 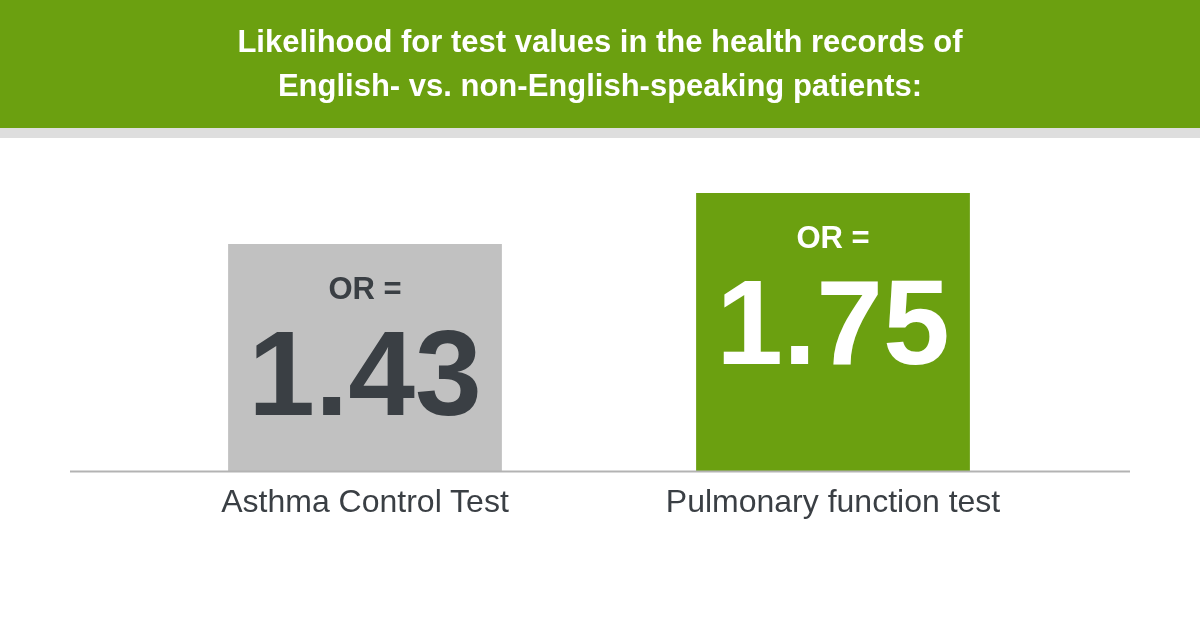 I want to click on data-label: OR = 1.75, so click(x=833, y=304).